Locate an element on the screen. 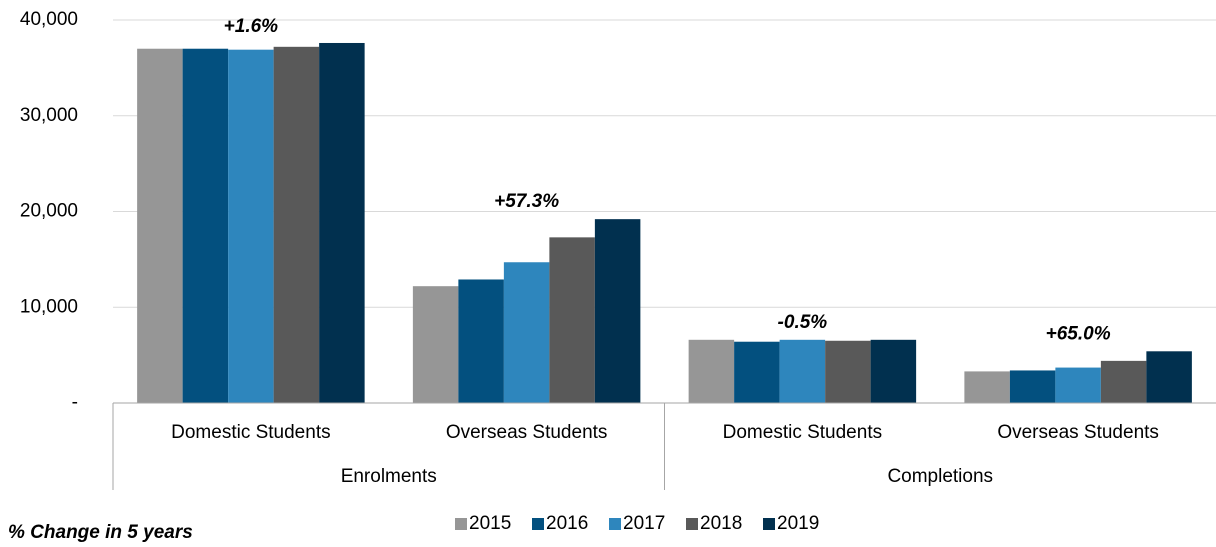 Image resolution: width=1216 pixels, height=547 pixels. annotation: +57.3% is located at coordinates (526, 201).